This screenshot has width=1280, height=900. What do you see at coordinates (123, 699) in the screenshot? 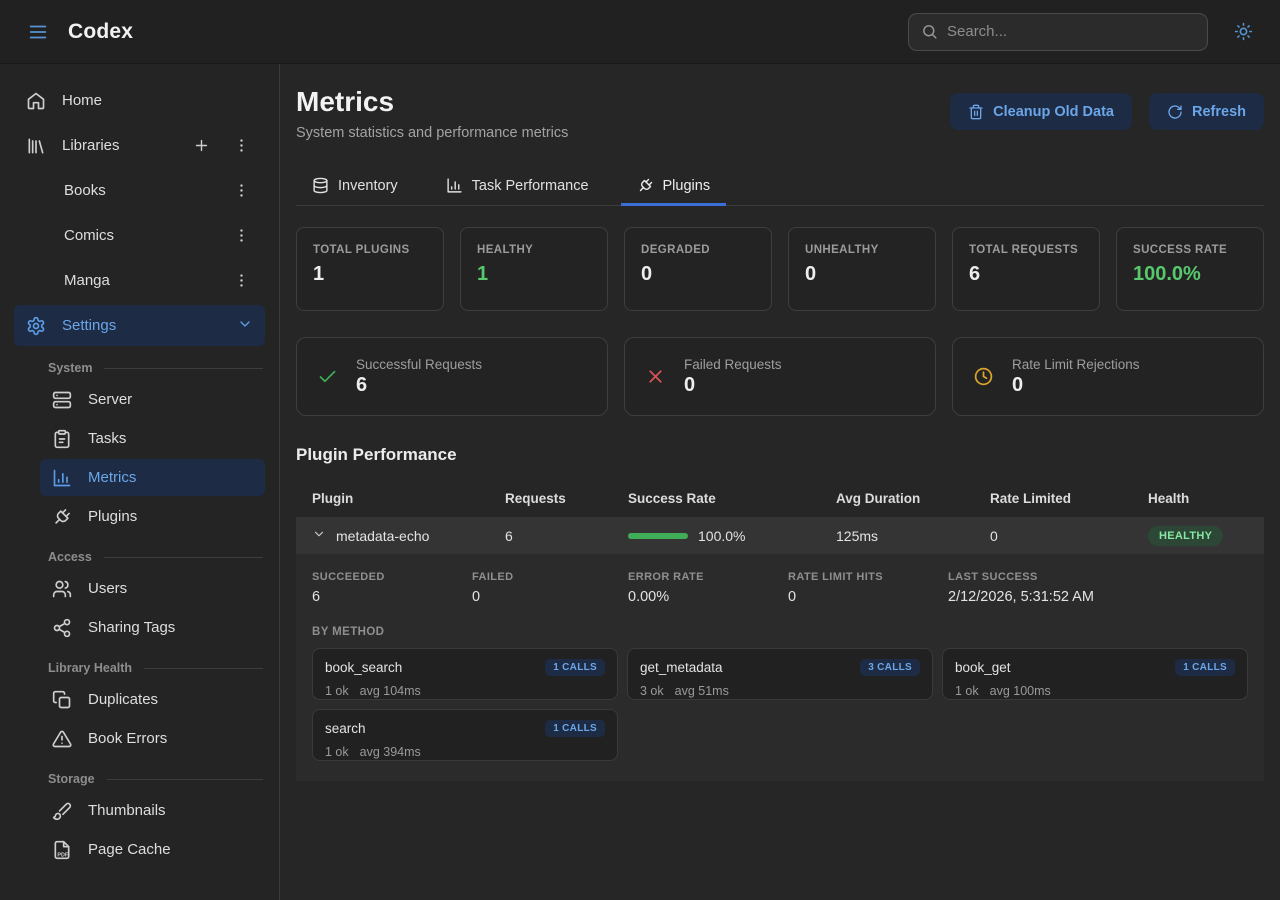
I see `sidebar-item-label: Duplicates` at bounding box center [123, 699].